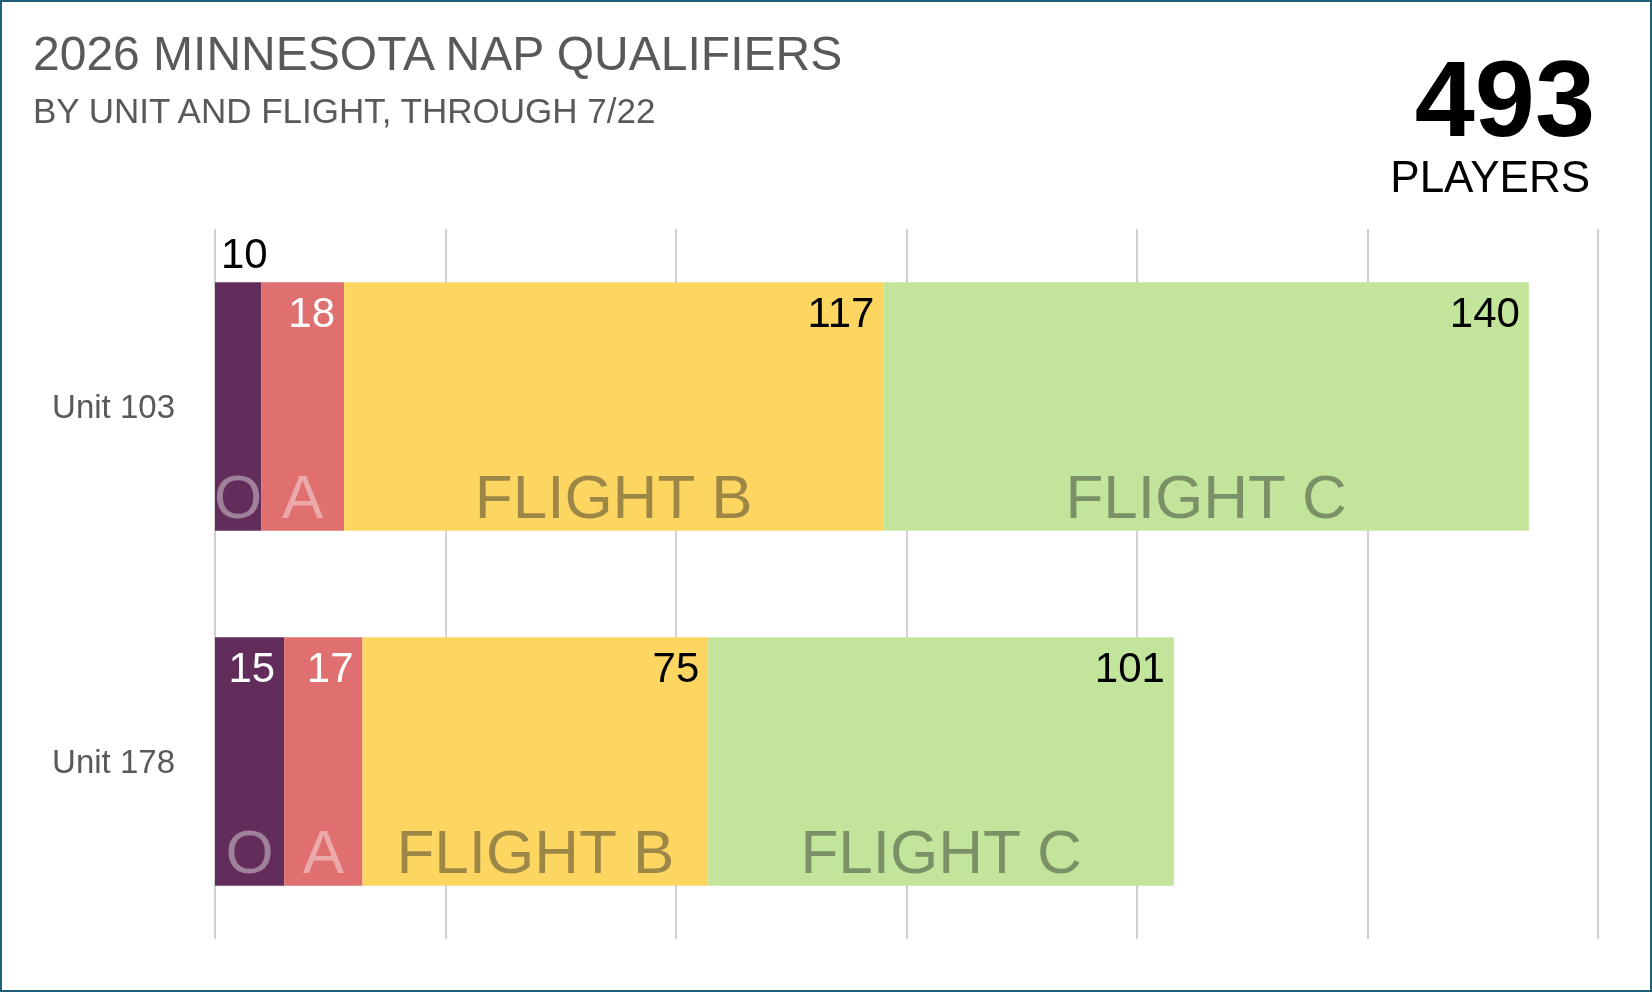 The image size is (1652, 992). Describe the element at coordinates (330, 667) in the screenshot. I see `data-label: 17` at that location.